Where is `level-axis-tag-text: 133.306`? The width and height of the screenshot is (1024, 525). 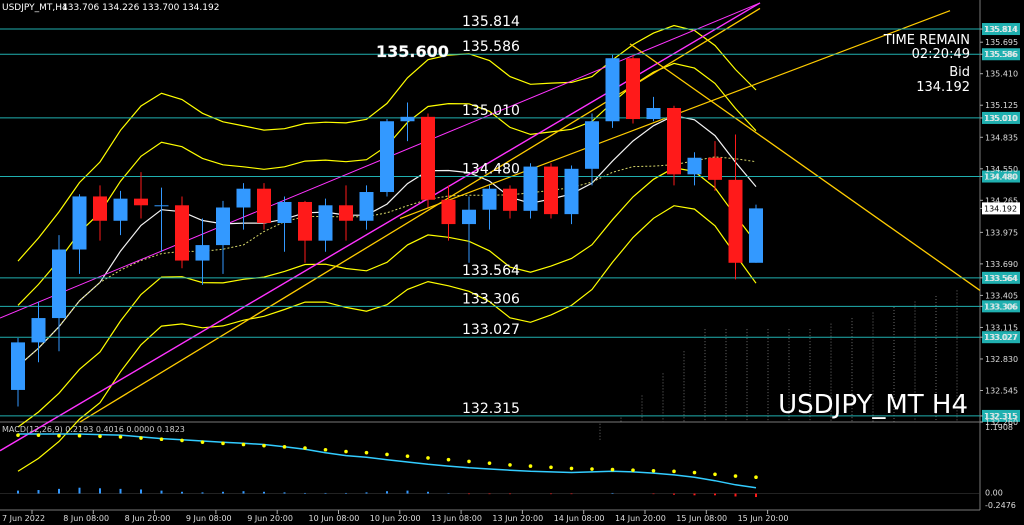
level-axis-tag-text: 133.306 is located at coordinates (1000, 306).